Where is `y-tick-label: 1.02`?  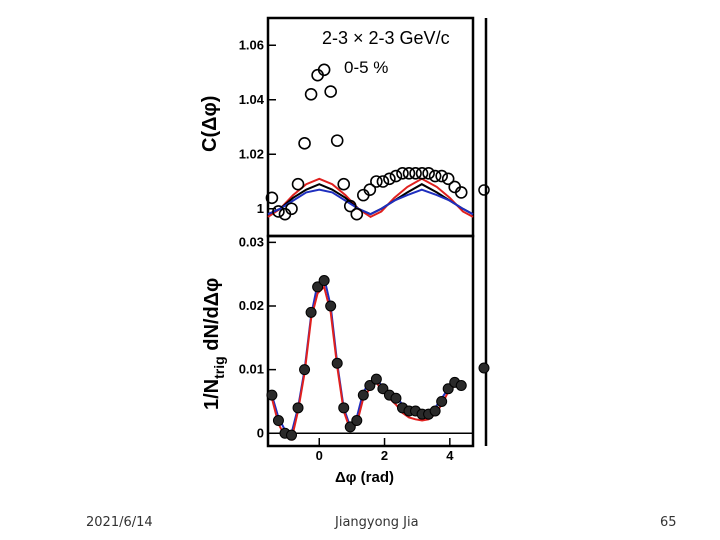
y-tick-label: 1.02 is located at coordinates (251, 153).